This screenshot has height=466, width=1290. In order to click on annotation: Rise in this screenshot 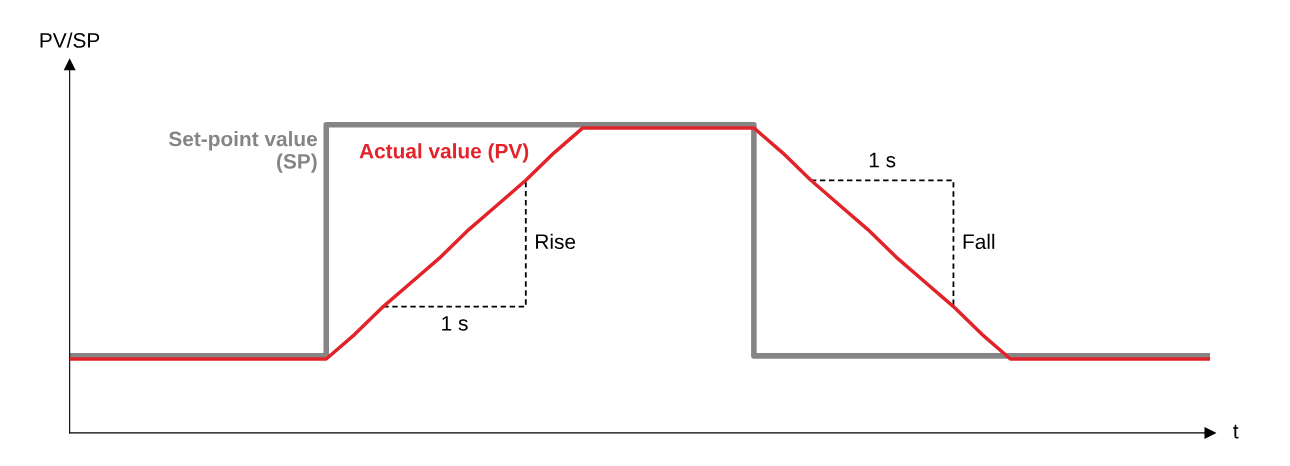, I will do `click(556, 241)`.